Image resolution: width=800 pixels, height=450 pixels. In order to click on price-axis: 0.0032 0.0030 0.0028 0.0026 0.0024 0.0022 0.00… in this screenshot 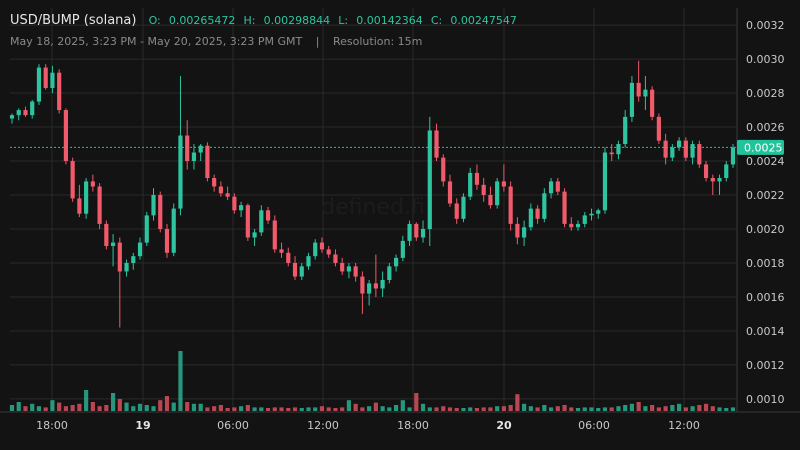, I will do `click(765, 212)`.